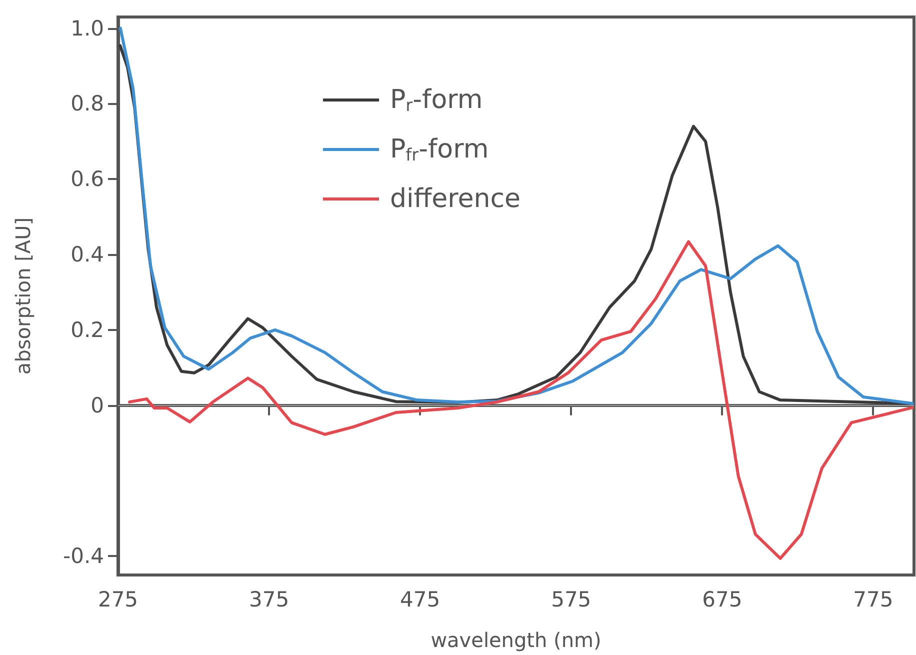 This screenshot has width=916, height=655. Describe the element at coordinates (420, 600) in the screenshot. I see `x-tick-label: 475` at that location.